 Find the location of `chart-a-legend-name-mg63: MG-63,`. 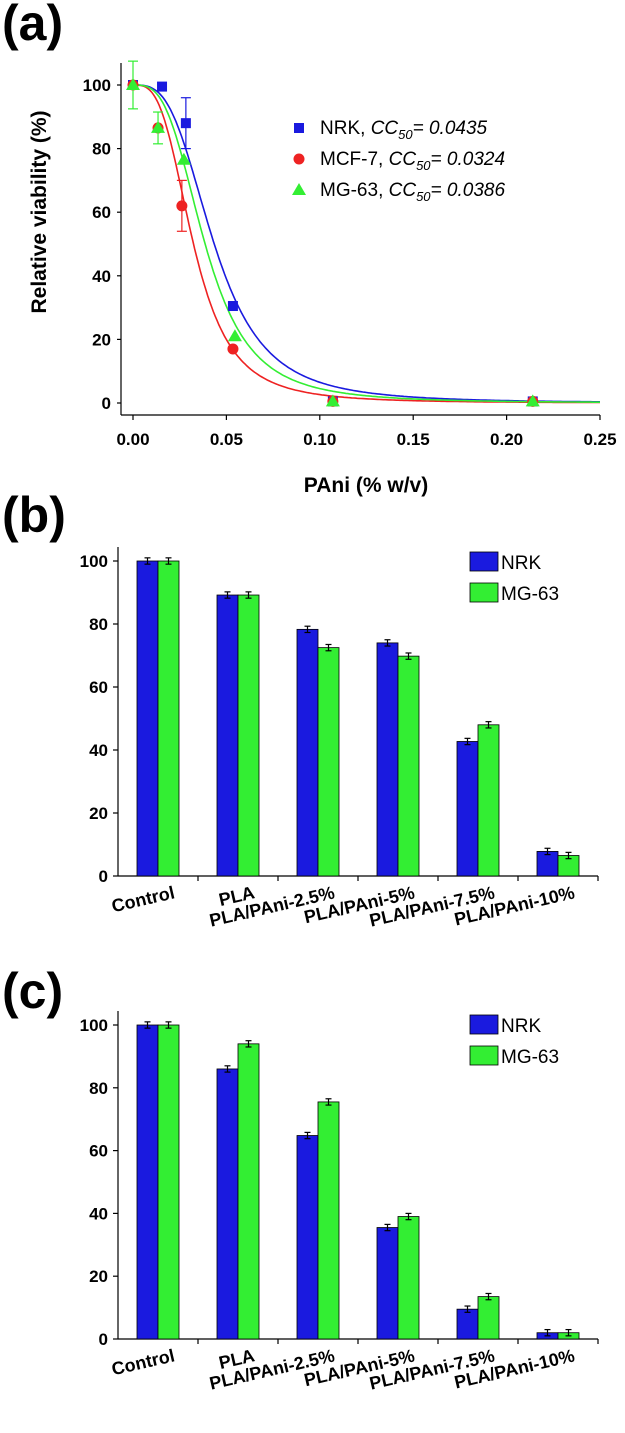

chart-a-legend-name-mg63: MG-63, is located at coordinates (354, 190).